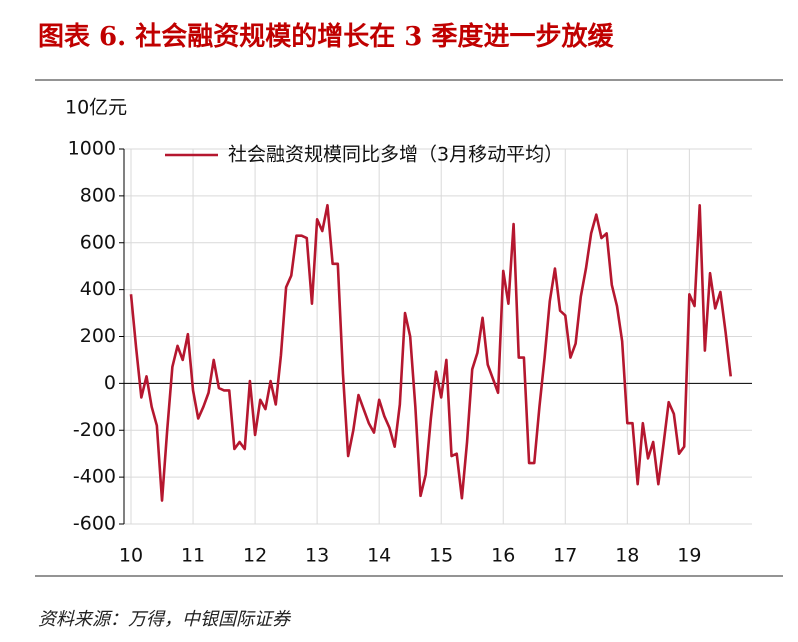 The height and width of the screenshot is (642, 798). What do you see at coordinates (689, 556) in the screenshot?
I see `x-tick-label: 19` at bounding box center [689, 556].